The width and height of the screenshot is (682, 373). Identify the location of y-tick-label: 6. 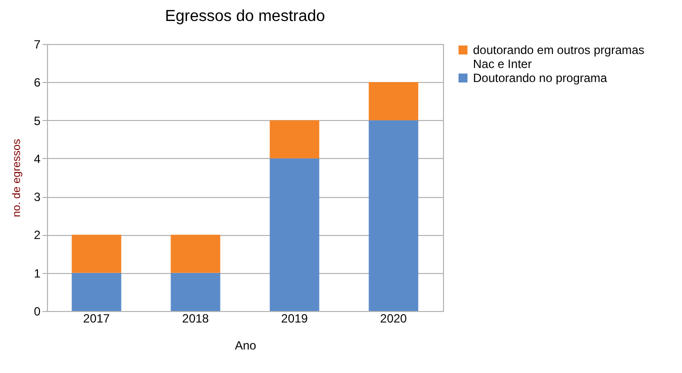
(37, 83).